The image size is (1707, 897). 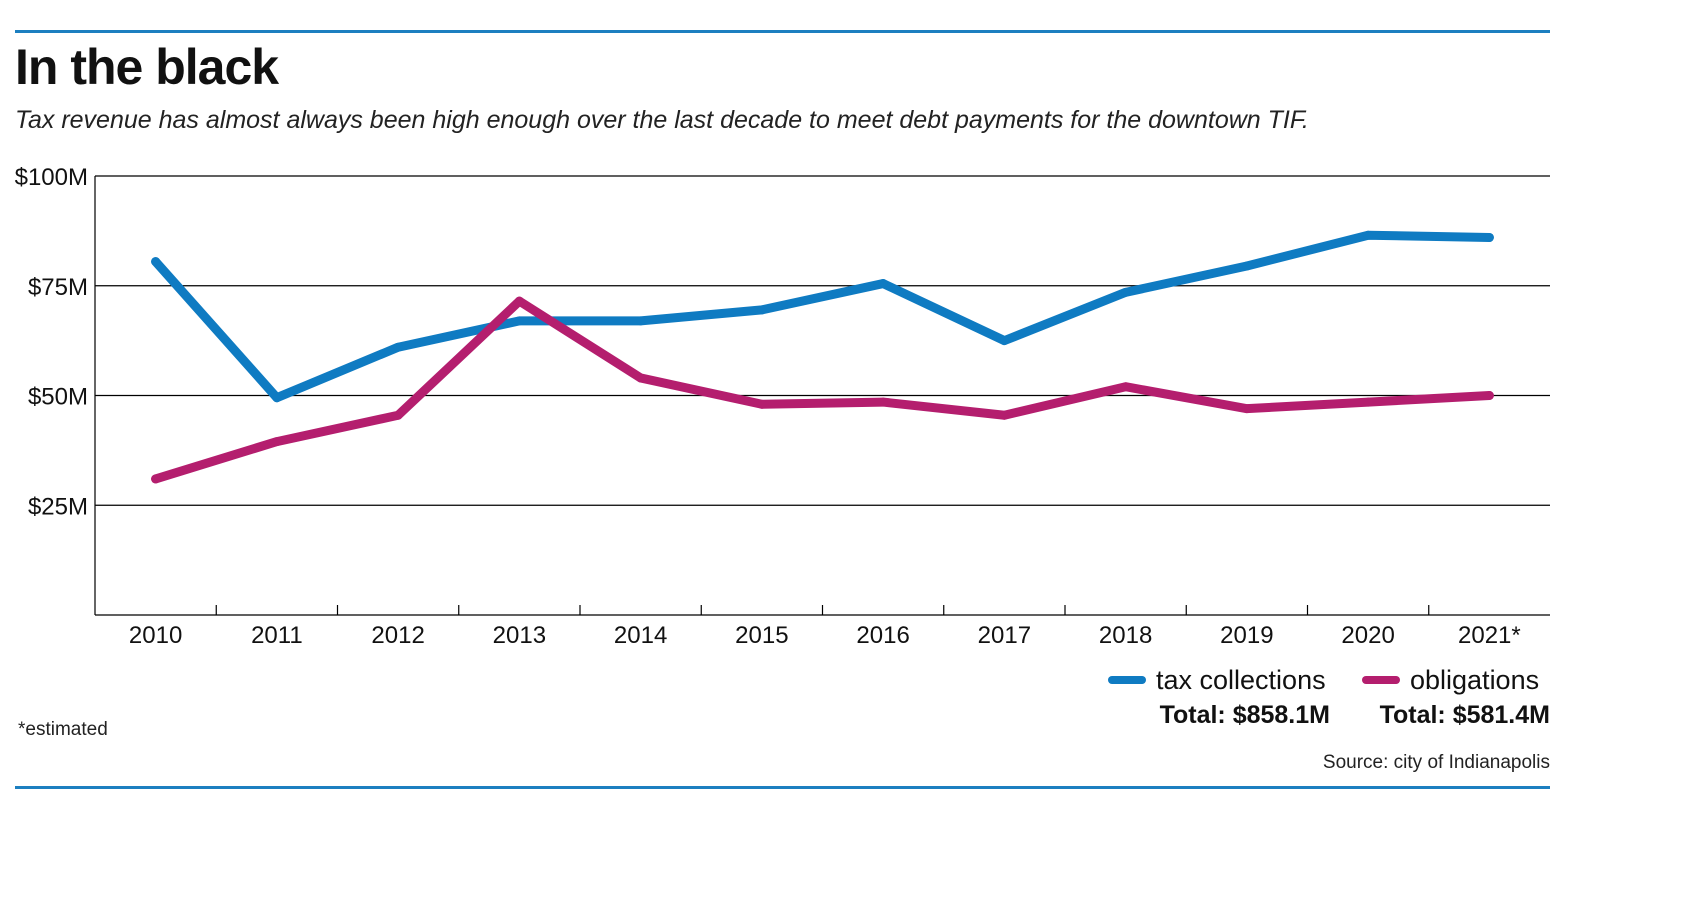 What do you see at coordinates (1241, 679) in the screenshot?
I see `legend-label-tax: tax collections` at bounding box center [1241, 679].